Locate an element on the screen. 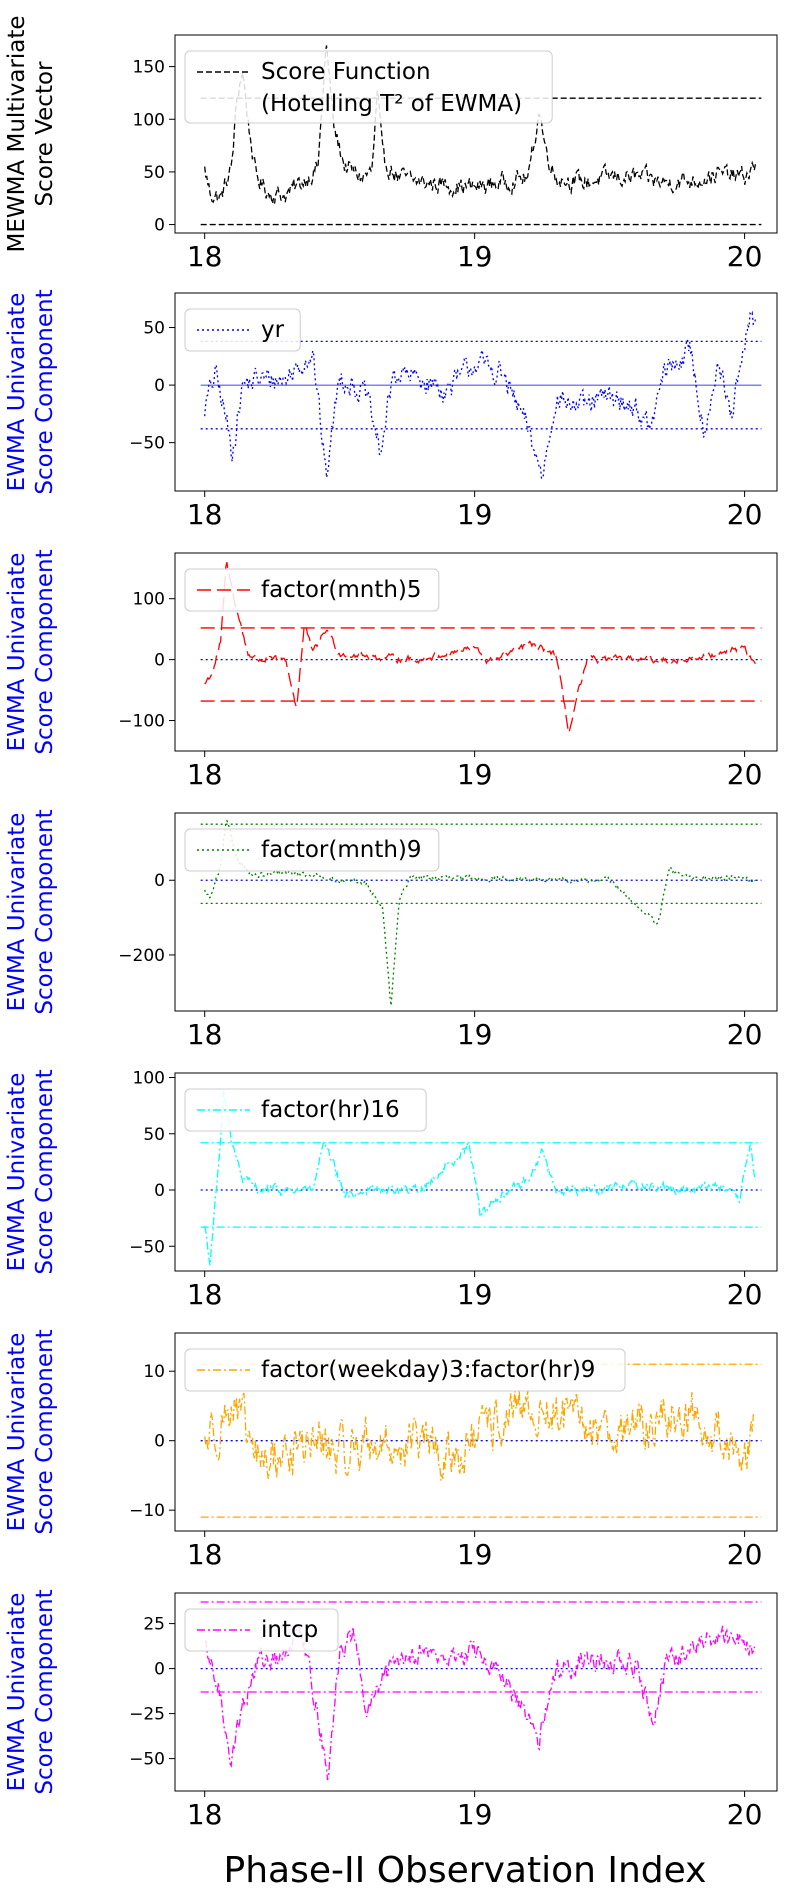 The width and height of the screenshot is (785, 1895). legend-label: factor(mnth)5 is located at coordinates (341, 590).